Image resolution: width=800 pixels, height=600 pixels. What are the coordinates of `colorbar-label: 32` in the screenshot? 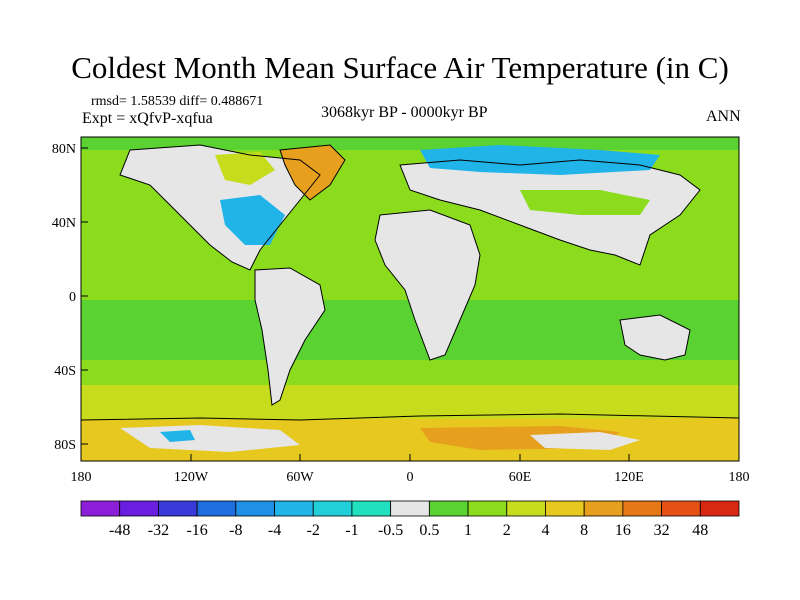 It's located at (662, 530).